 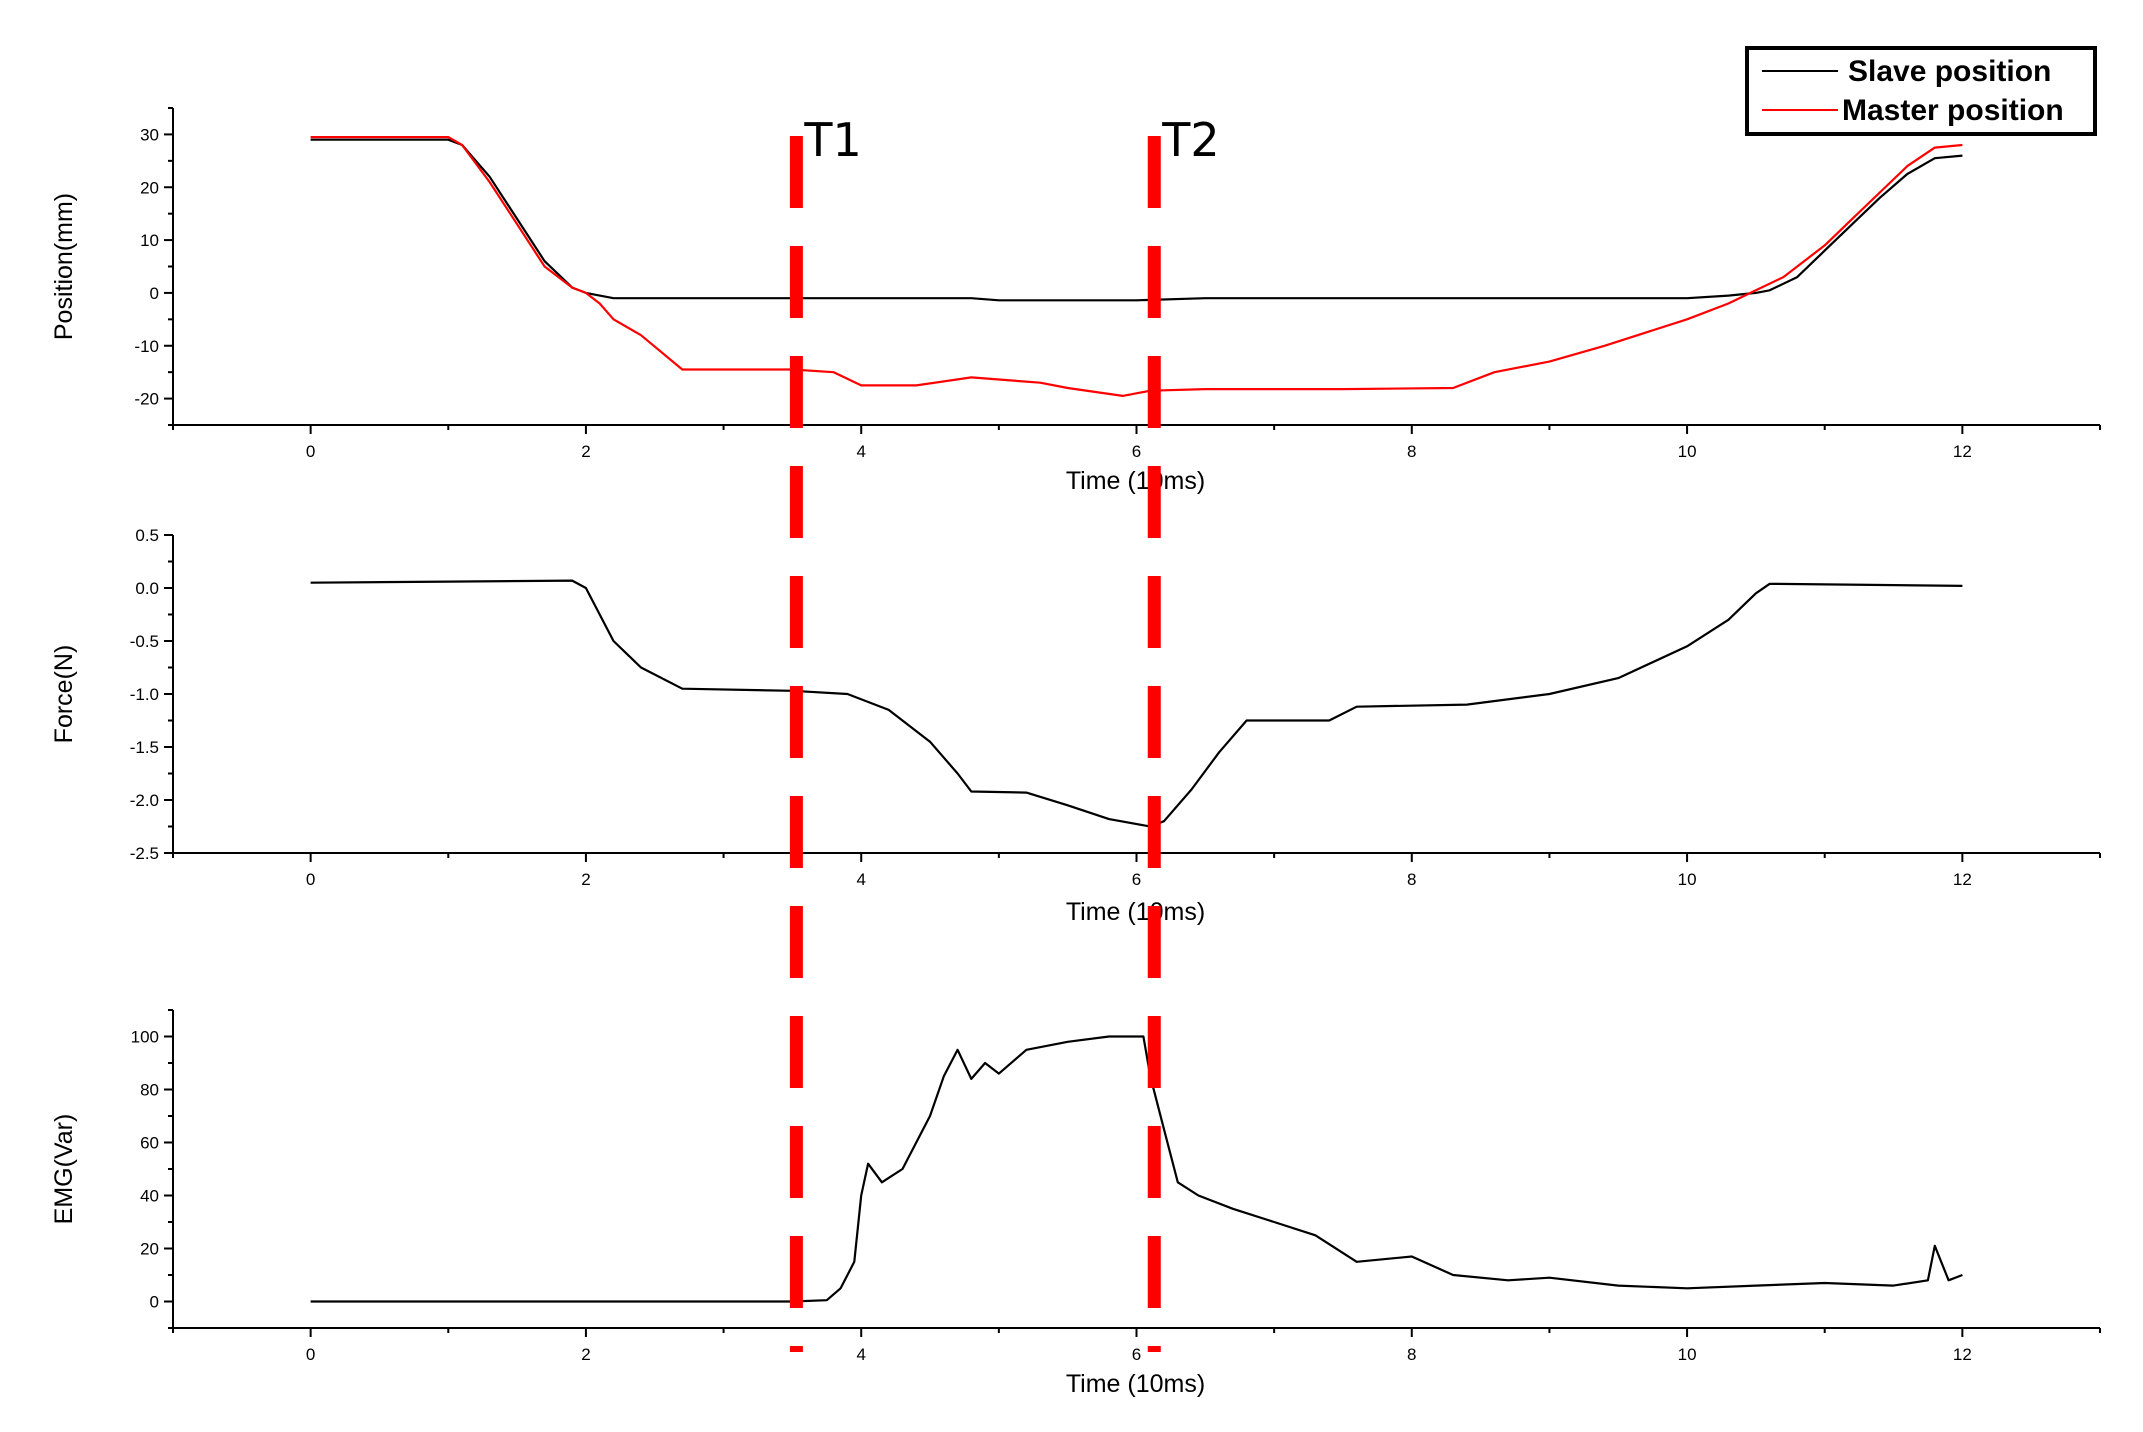 I want to click on position-x-tick-label: 12, so click(x=1962, y=451).